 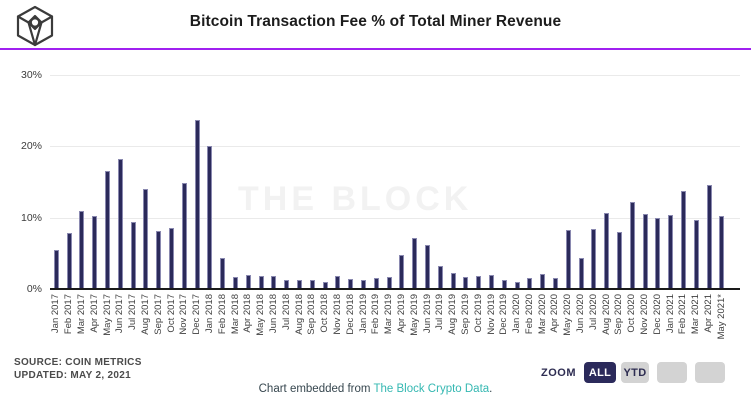 I want to click on x-tick-label: Sep 2020, so click(x=619, y=314).